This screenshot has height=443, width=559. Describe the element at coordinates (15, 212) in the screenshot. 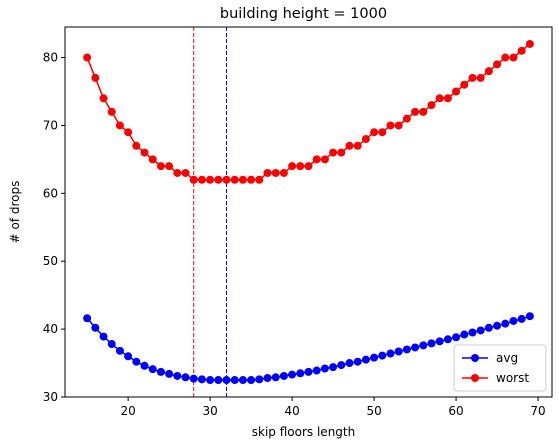

I see `y-axis-label: # of drops` at that location.